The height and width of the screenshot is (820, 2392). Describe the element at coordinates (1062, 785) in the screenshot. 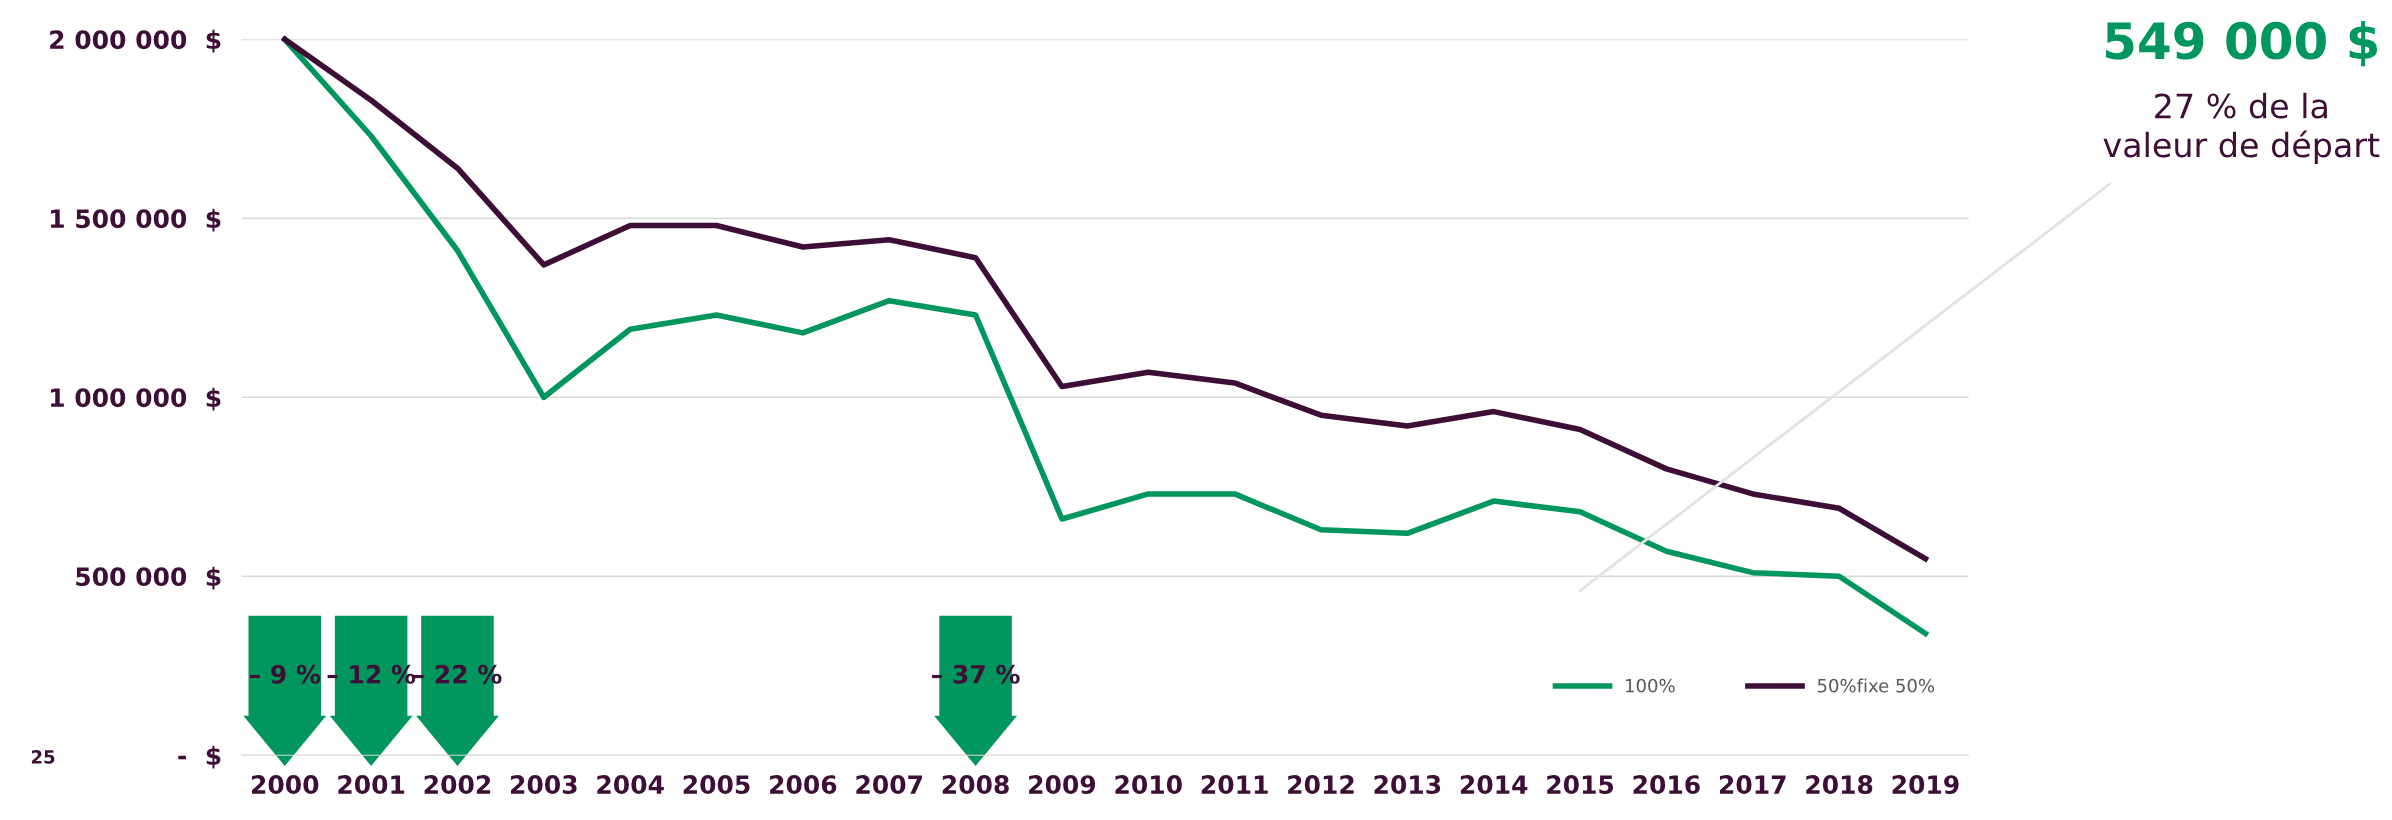

I see `x-tick-label: 2009` at that location.